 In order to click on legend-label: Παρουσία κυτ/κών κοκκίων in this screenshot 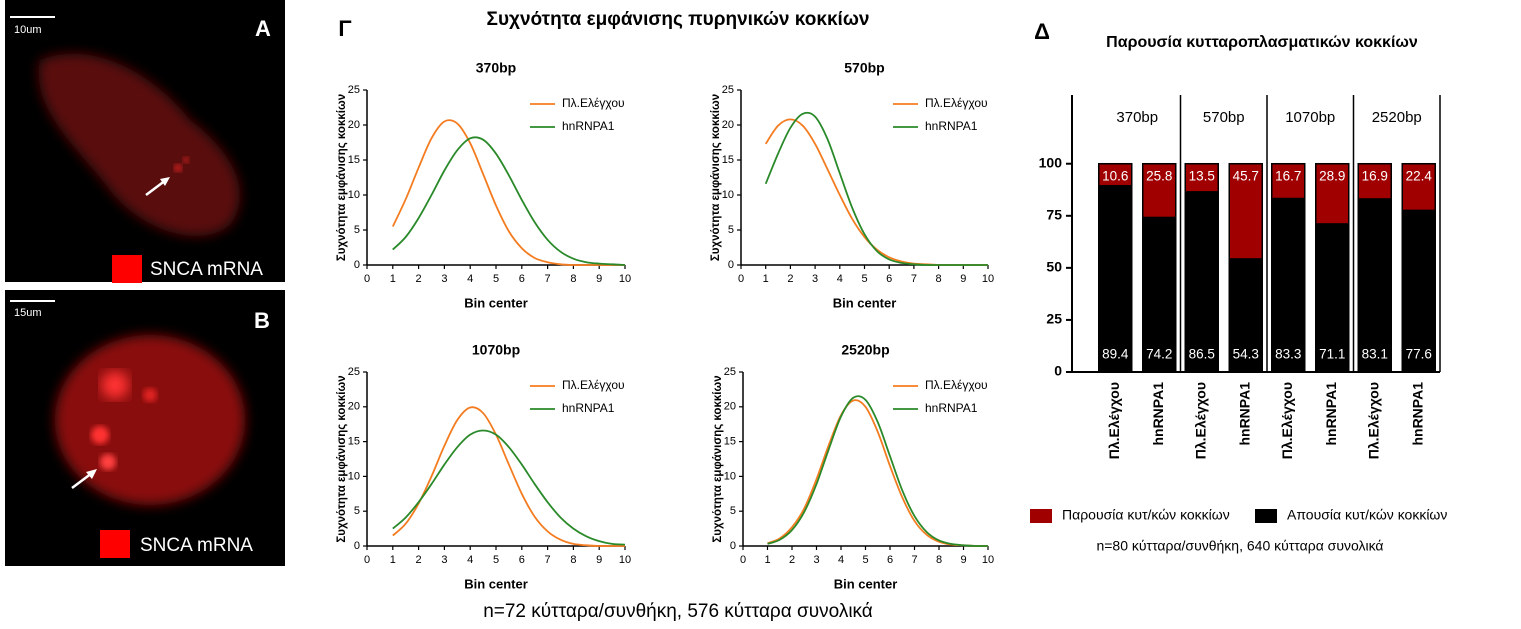, I will do `click(1146, 515)`.